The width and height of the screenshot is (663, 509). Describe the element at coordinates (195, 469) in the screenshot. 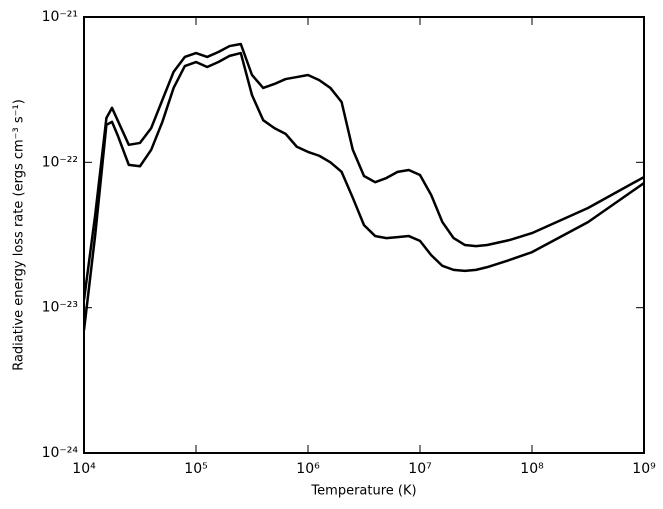

I see `x-tick-label: 10⁵` at that location.